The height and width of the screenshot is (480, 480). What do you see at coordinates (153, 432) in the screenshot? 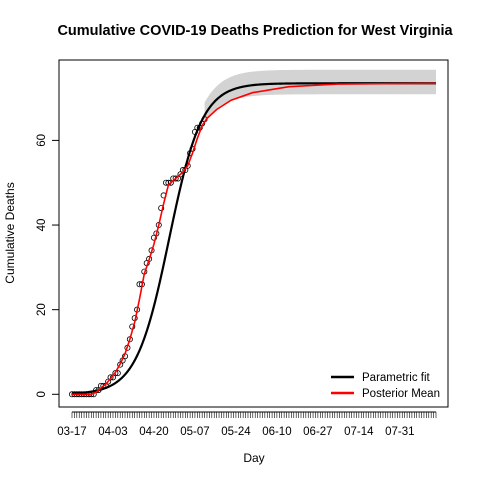
I see `x-tick-label: 04-20` at bounding box center [153, 432].